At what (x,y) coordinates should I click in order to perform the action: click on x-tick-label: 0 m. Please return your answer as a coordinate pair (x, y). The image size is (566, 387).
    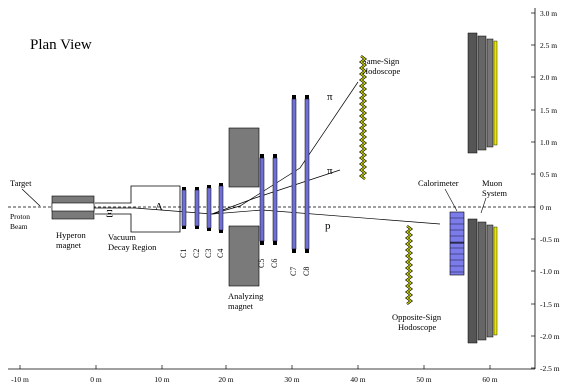
    Looking at the image, I should click on (96, 379).